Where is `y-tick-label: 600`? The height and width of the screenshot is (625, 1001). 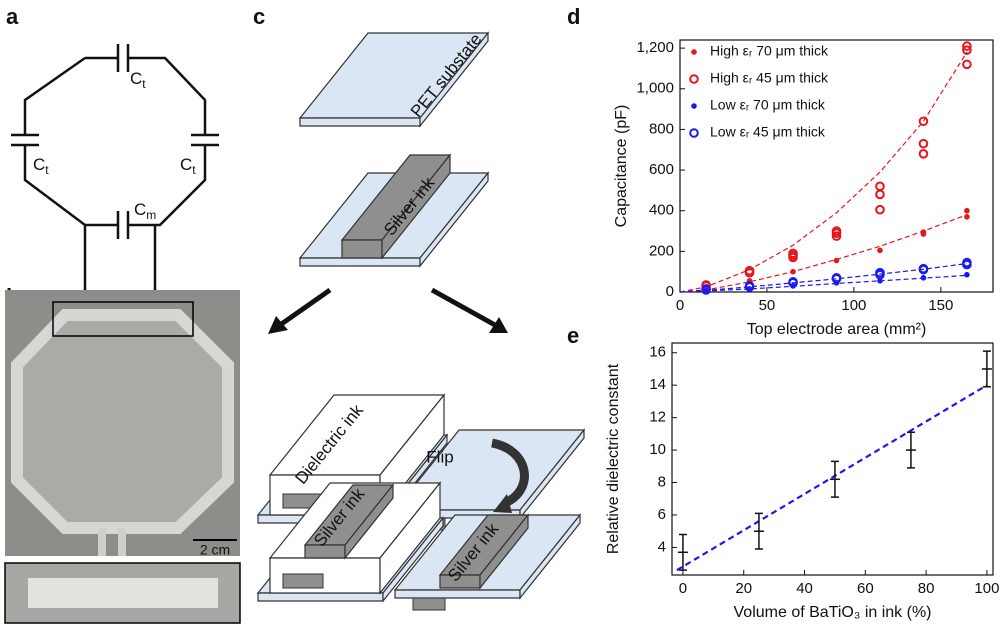
y-tick-label: 600 is located at coordinates (661, 169).